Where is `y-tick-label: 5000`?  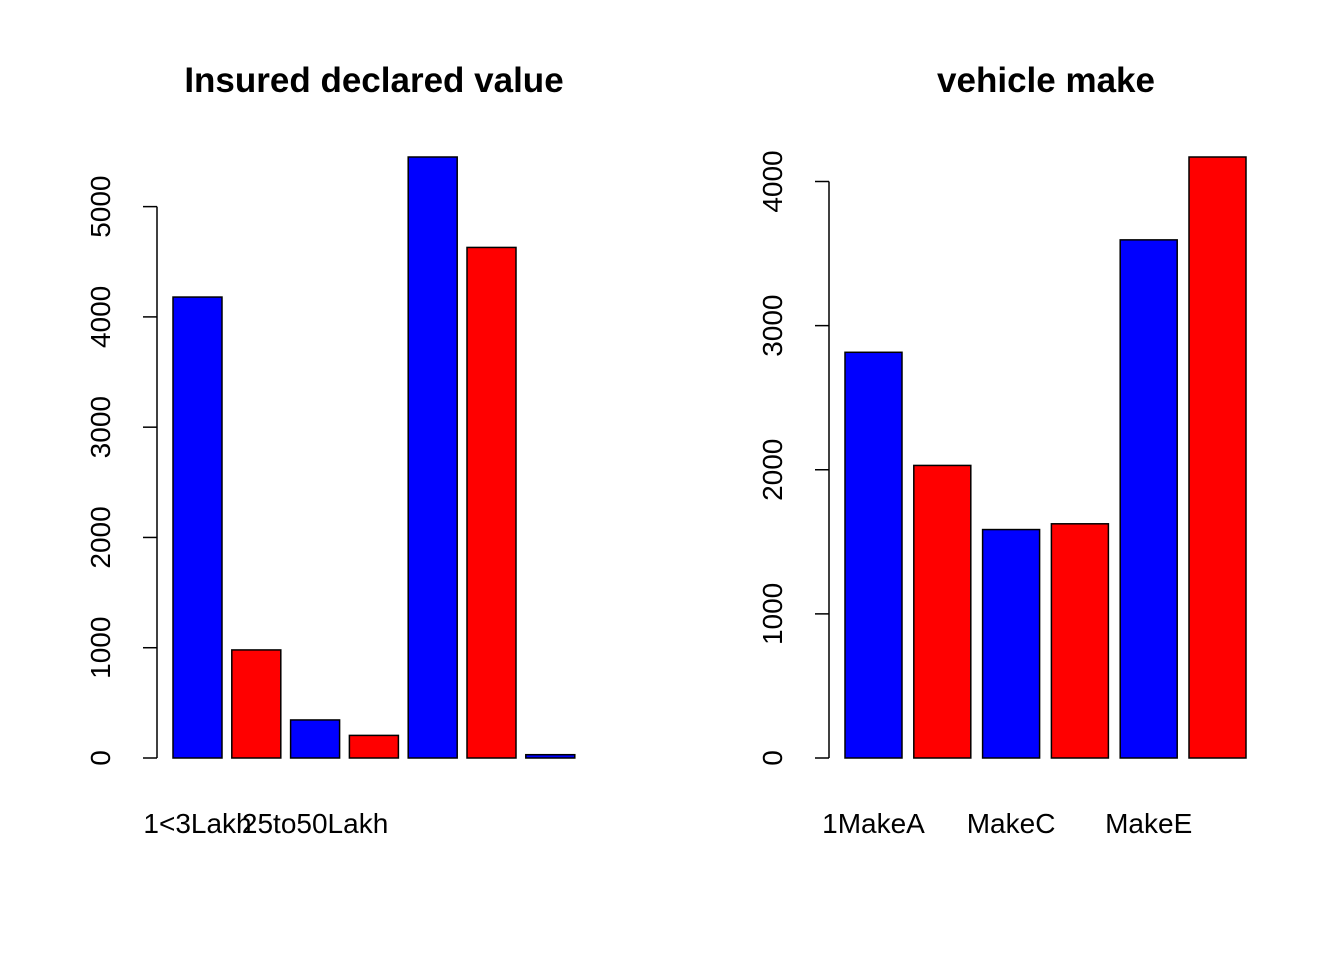
y-tick-label: 5000 is located at coordinates (100, 206).